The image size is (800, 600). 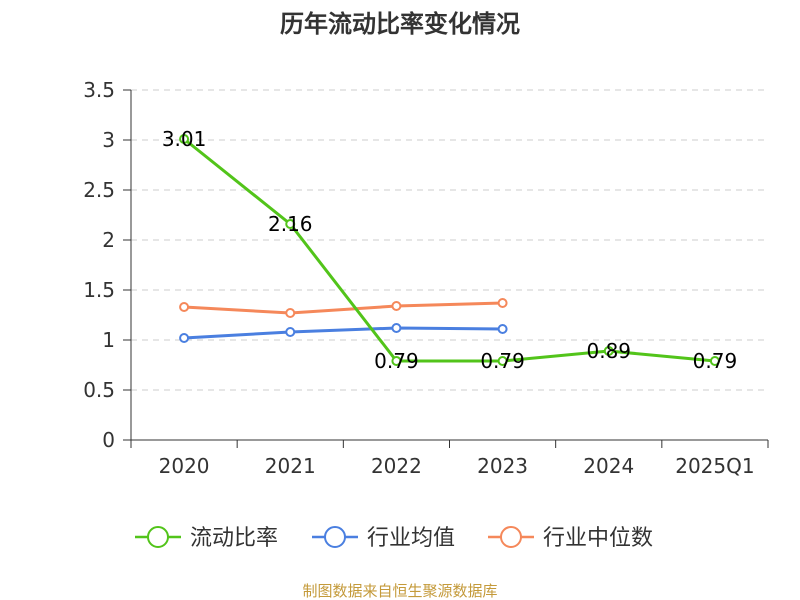 What do you see at coordinates (108, 240) in the screenshot?
I see `y-tick-label: 2` at bounding box center [108, 240].